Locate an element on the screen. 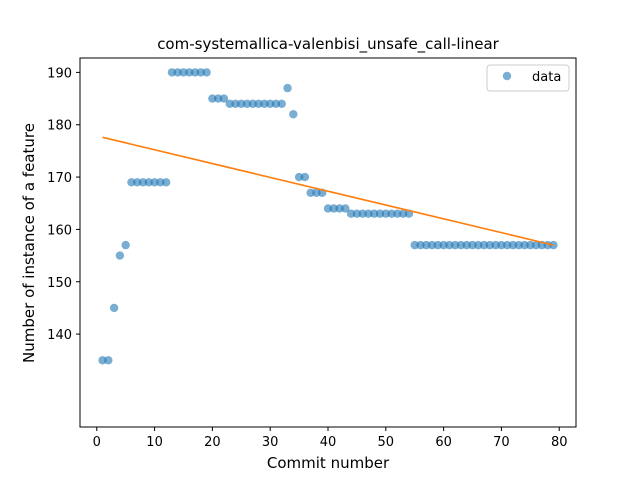 Image resolution: width=640 pixels, height=480 pixels. y-tick-label: 180 is located at coordinates (59, 126).